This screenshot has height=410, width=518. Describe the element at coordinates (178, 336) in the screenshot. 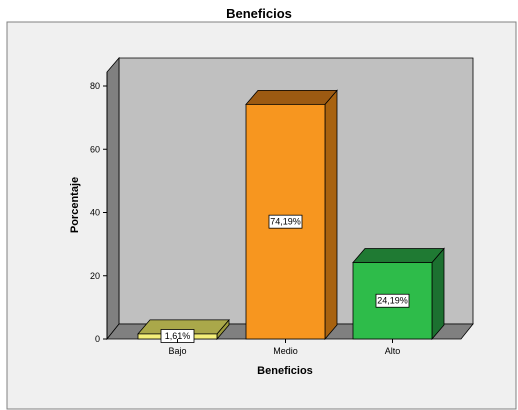

I see `data-label-bajo: 1,61%` at that location.